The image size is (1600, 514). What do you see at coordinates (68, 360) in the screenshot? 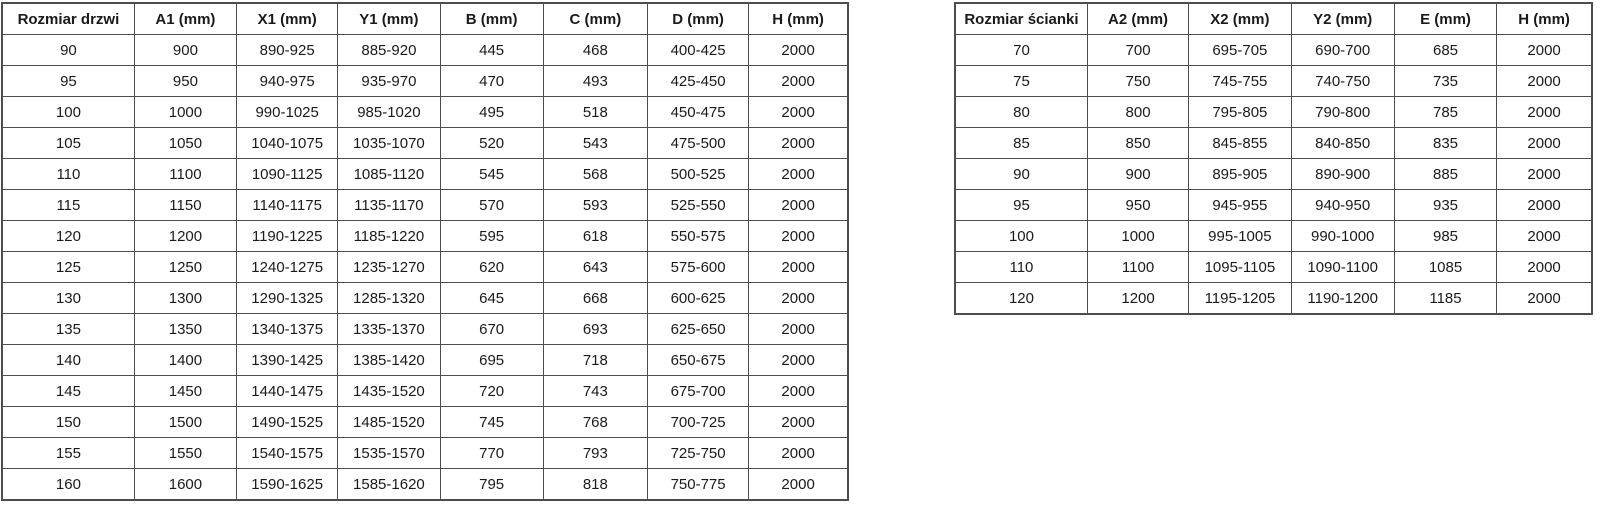
I see `table-cell: 140` at bounding box center [68, 360].